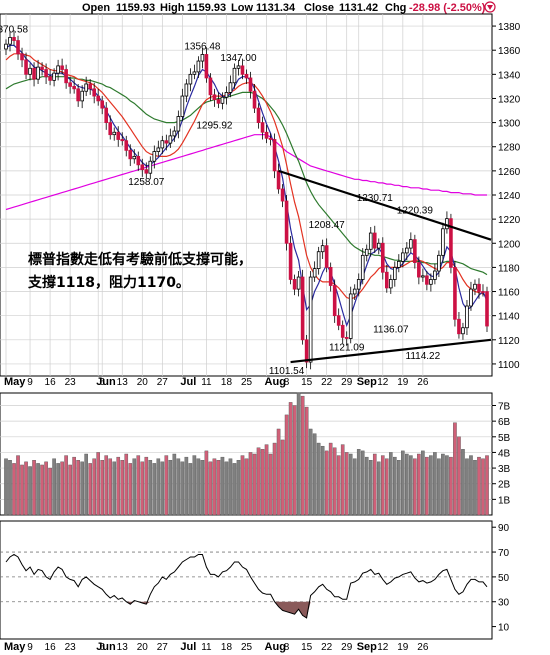 Image resolution: width=550 pixels, height=655 pixels. What do you see at coordinates (246, 577) in the screenshot?
I see `oscillator-grid` at bounding box center [246, 577].